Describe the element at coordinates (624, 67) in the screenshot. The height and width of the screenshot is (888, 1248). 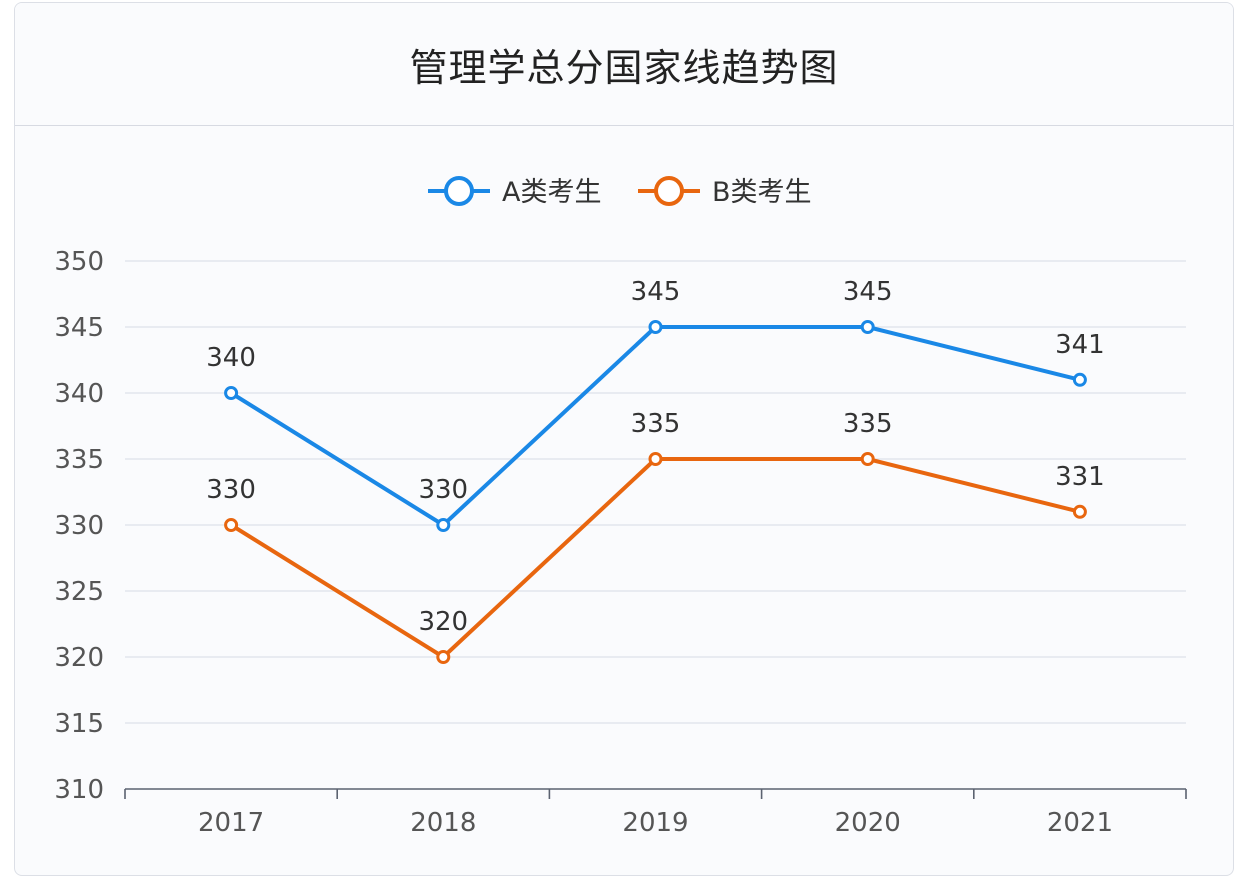
I see `chart-title: 管理学总分国家线趋势图` at that location.